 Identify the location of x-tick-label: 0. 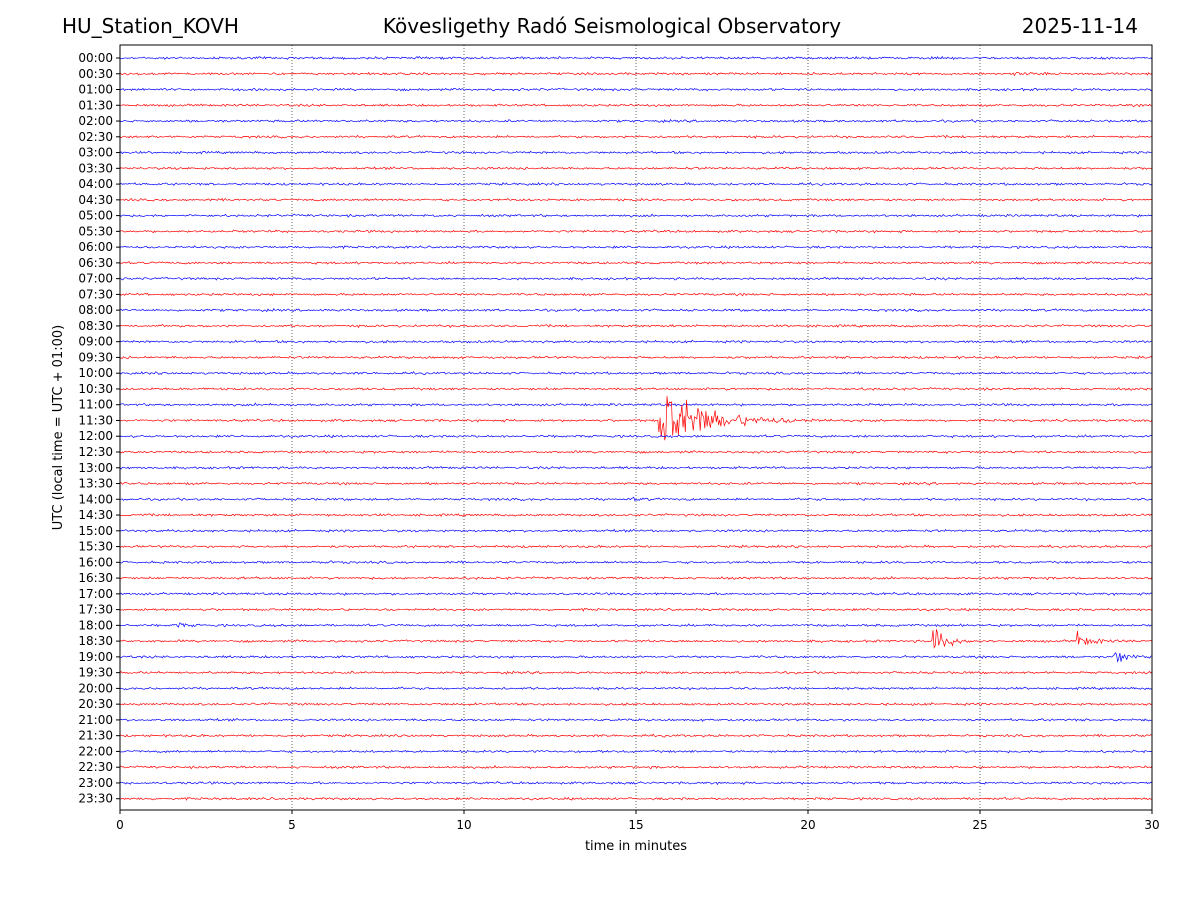
(120, 825).